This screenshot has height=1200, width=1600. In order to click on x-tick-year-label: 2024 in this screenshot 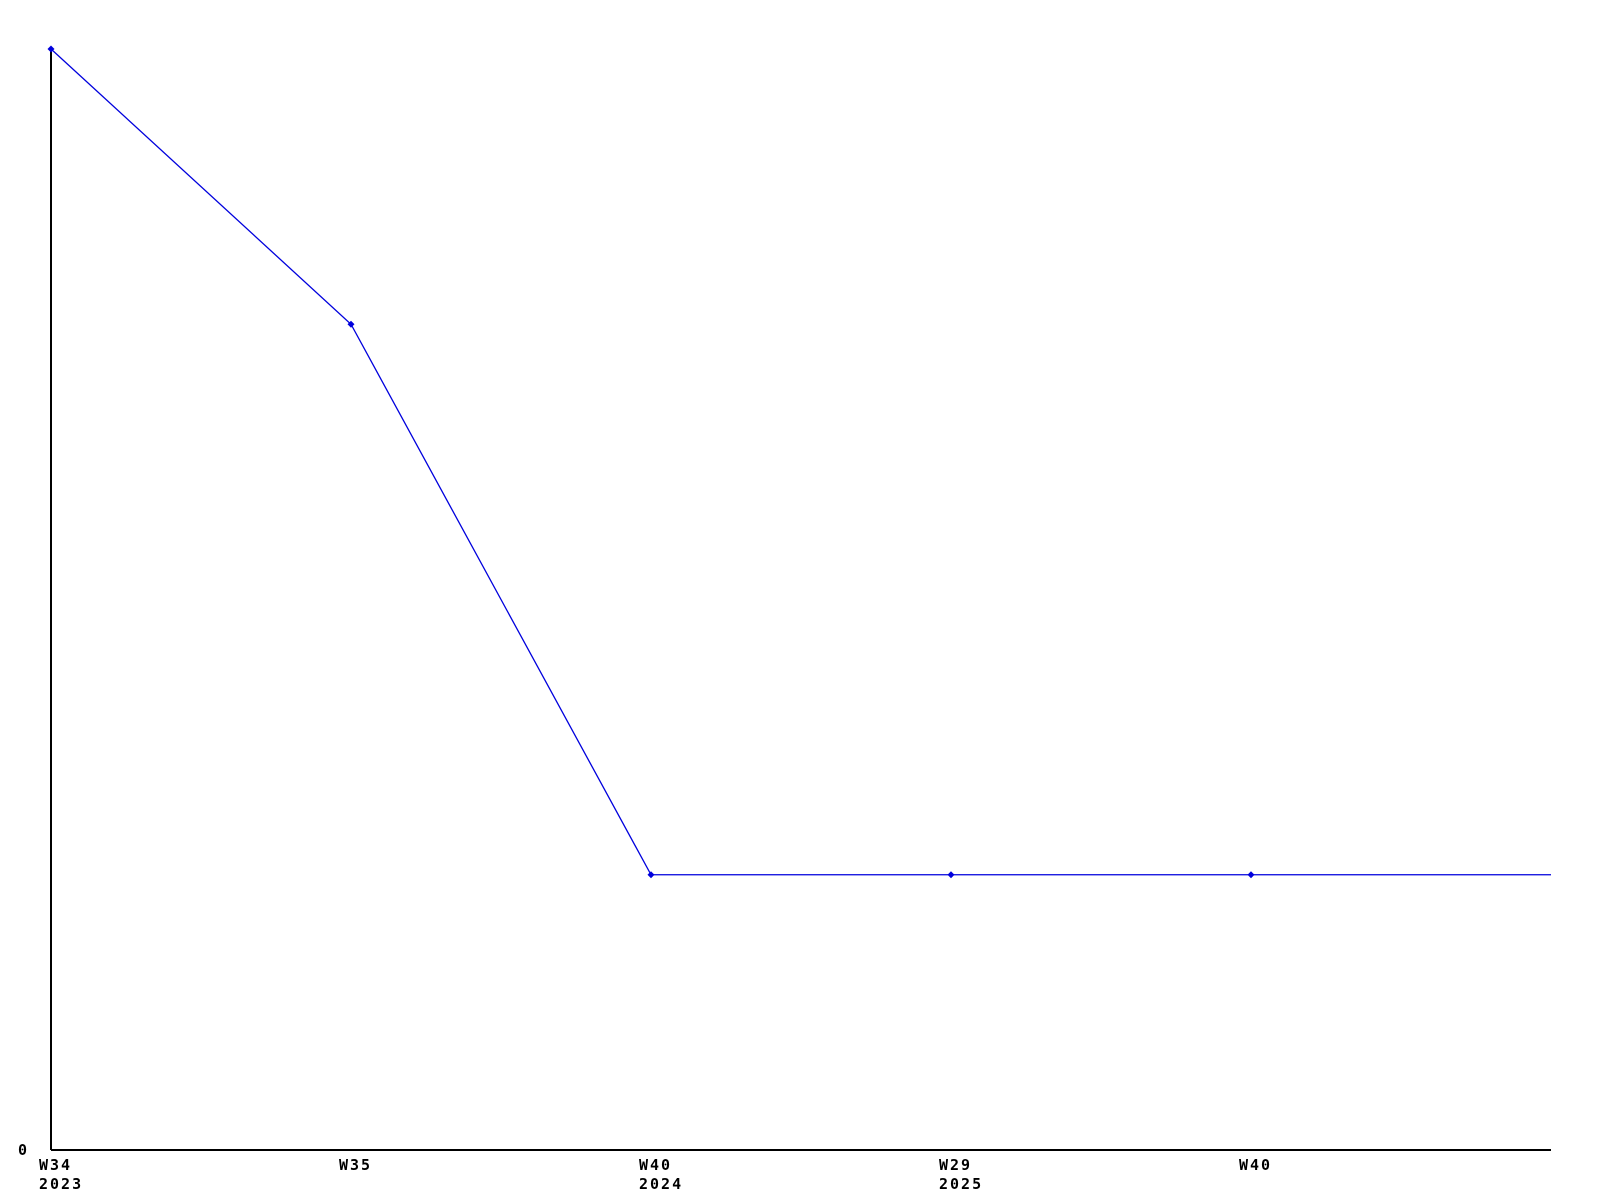, I will do `click(661, 1184)`.